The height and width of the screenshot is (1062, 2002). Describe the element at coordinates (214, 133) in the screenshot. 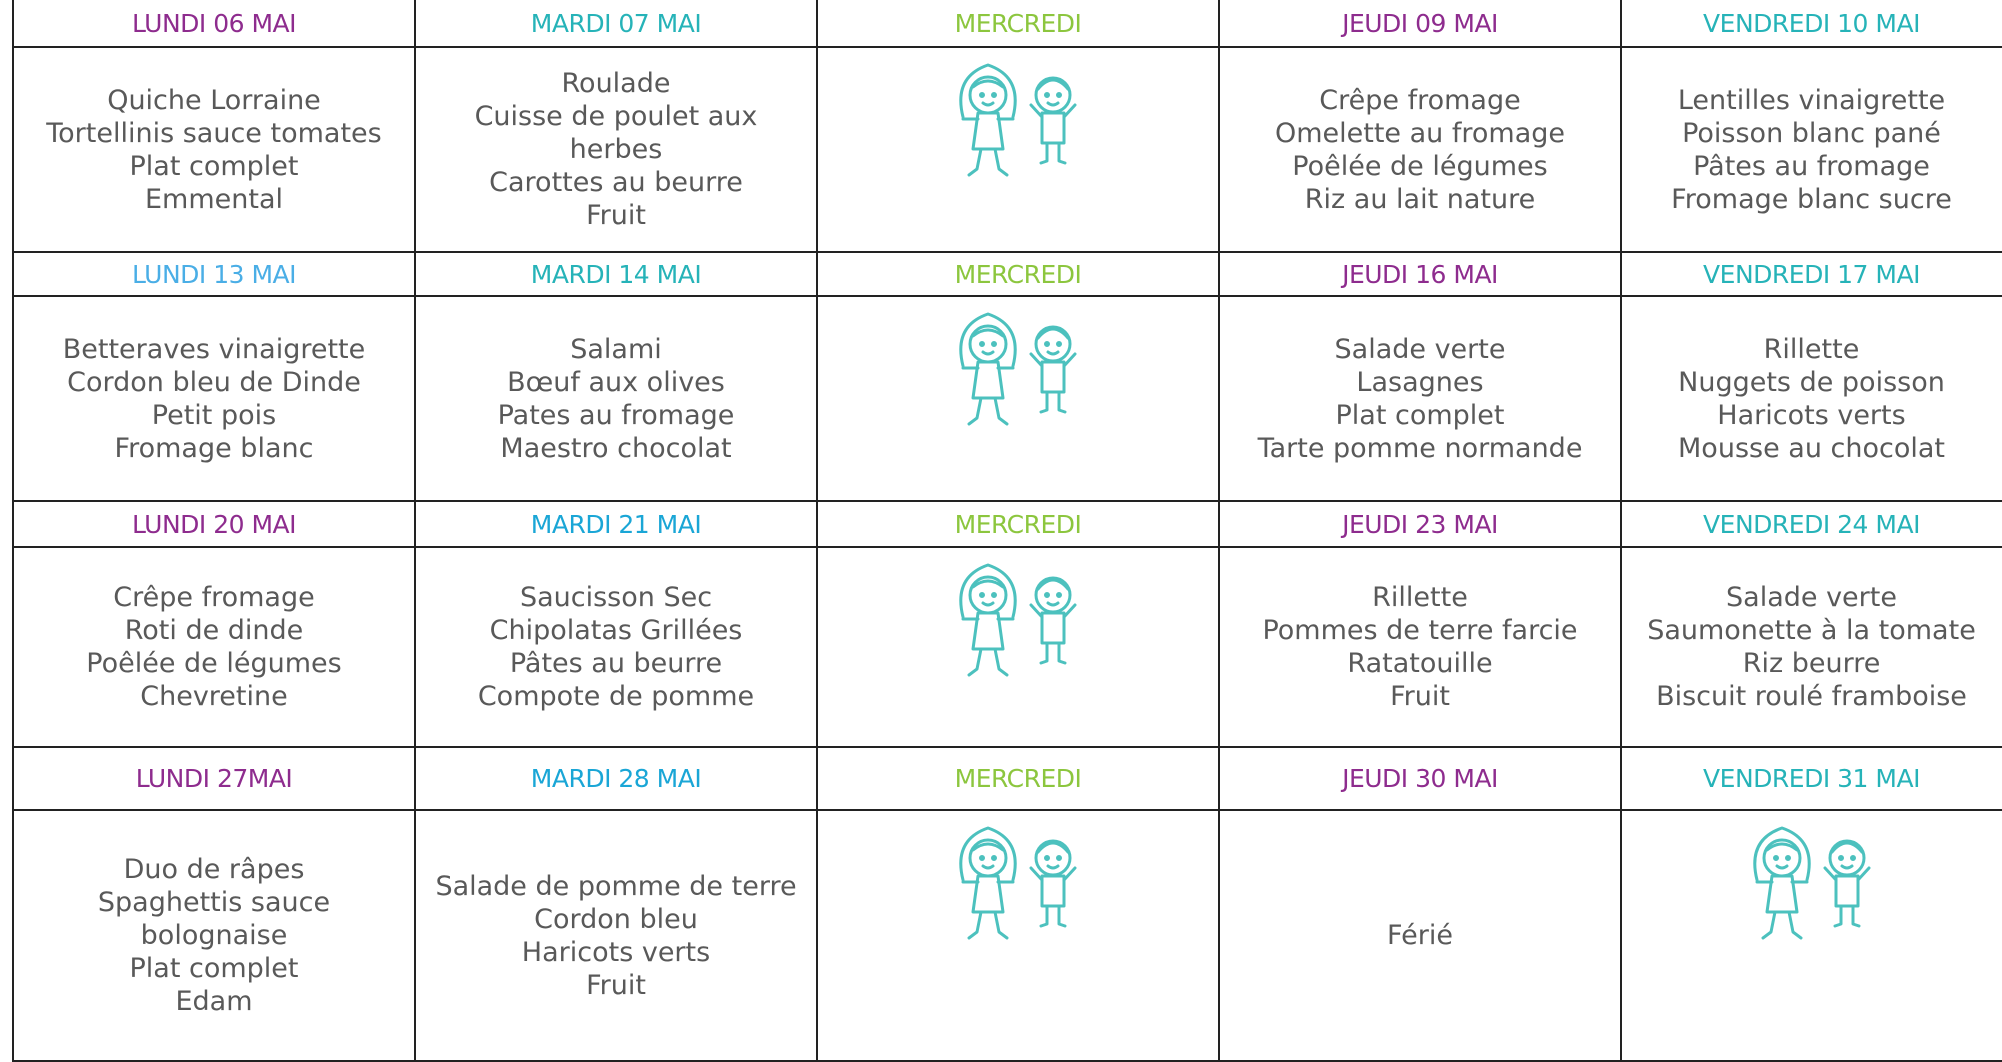

I see `menu-item: Tortellinis sauce tomates` at that location.